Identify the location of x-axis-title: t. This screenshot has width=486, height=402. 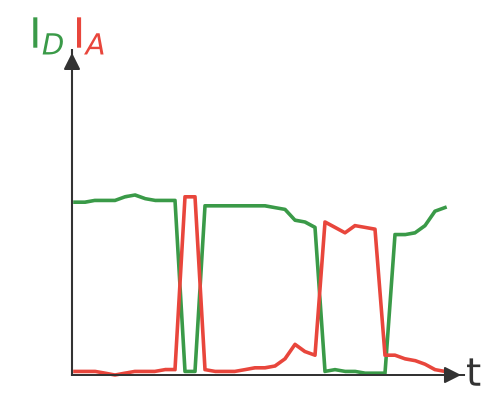
(473, 372).